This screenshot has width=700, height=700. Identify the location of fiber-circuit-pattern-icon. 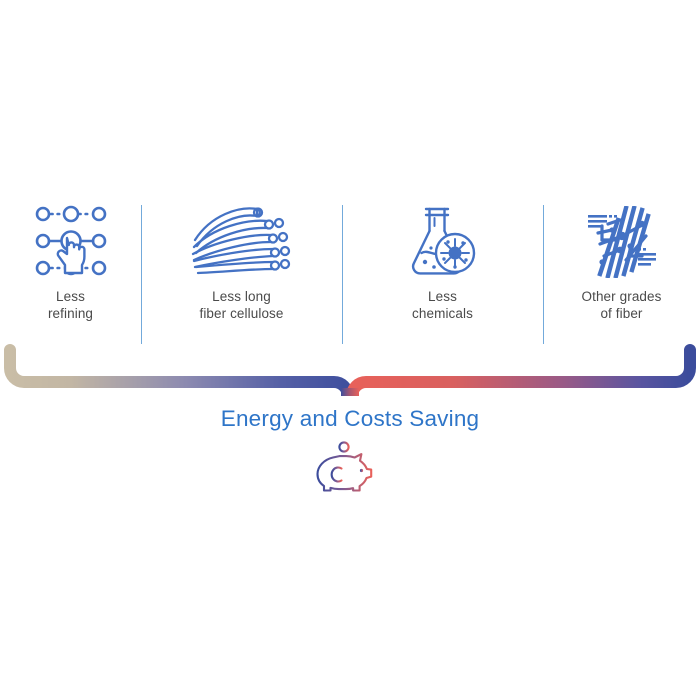
(622, 242).